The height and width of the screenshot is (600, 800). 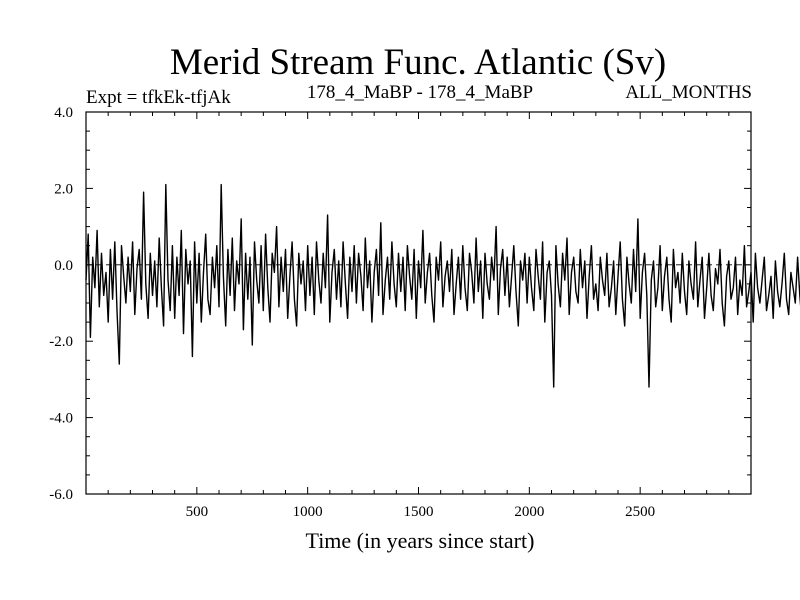 What do you see at coordinates (529, 512) in the screenshot?
I see `x-tick-label: 2000` at bounding box center [529, 512].